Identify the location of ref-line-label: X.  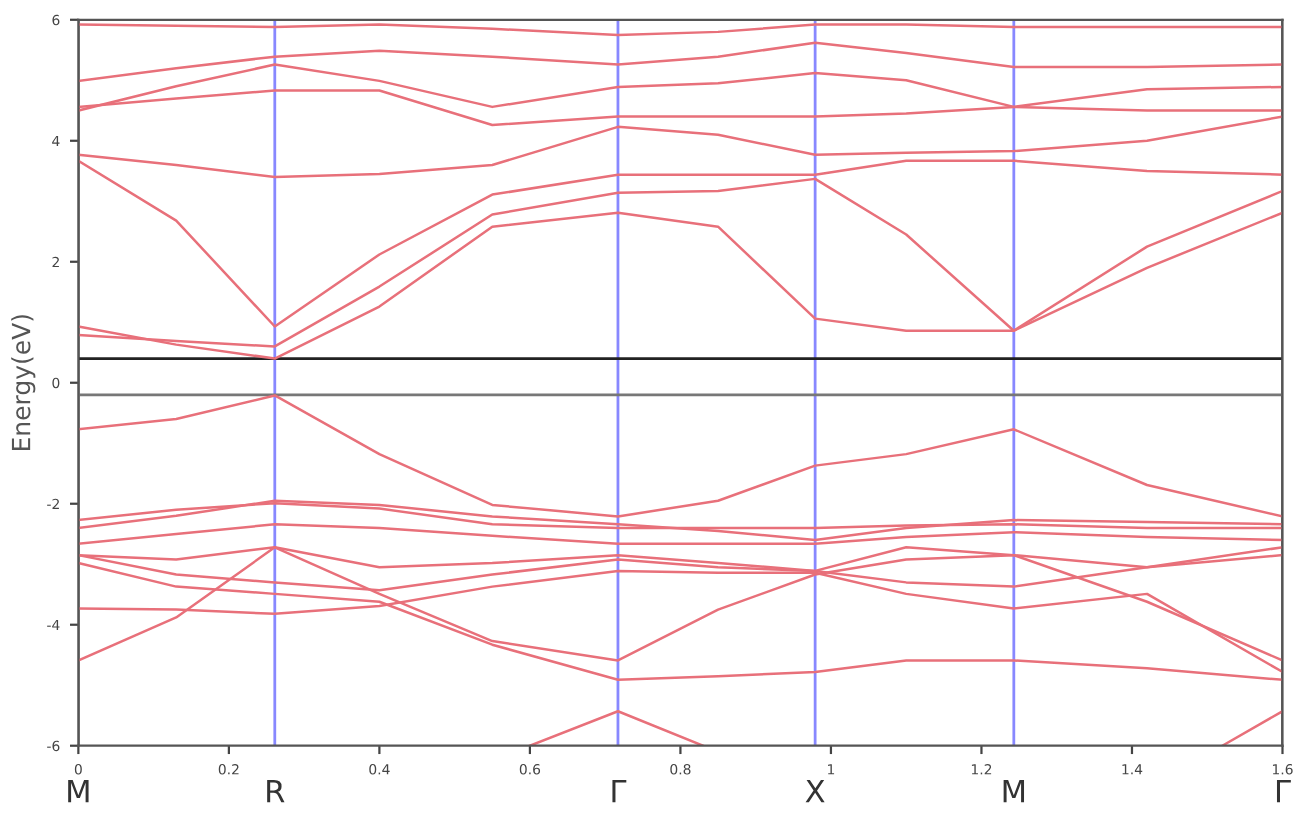
(815, 791).